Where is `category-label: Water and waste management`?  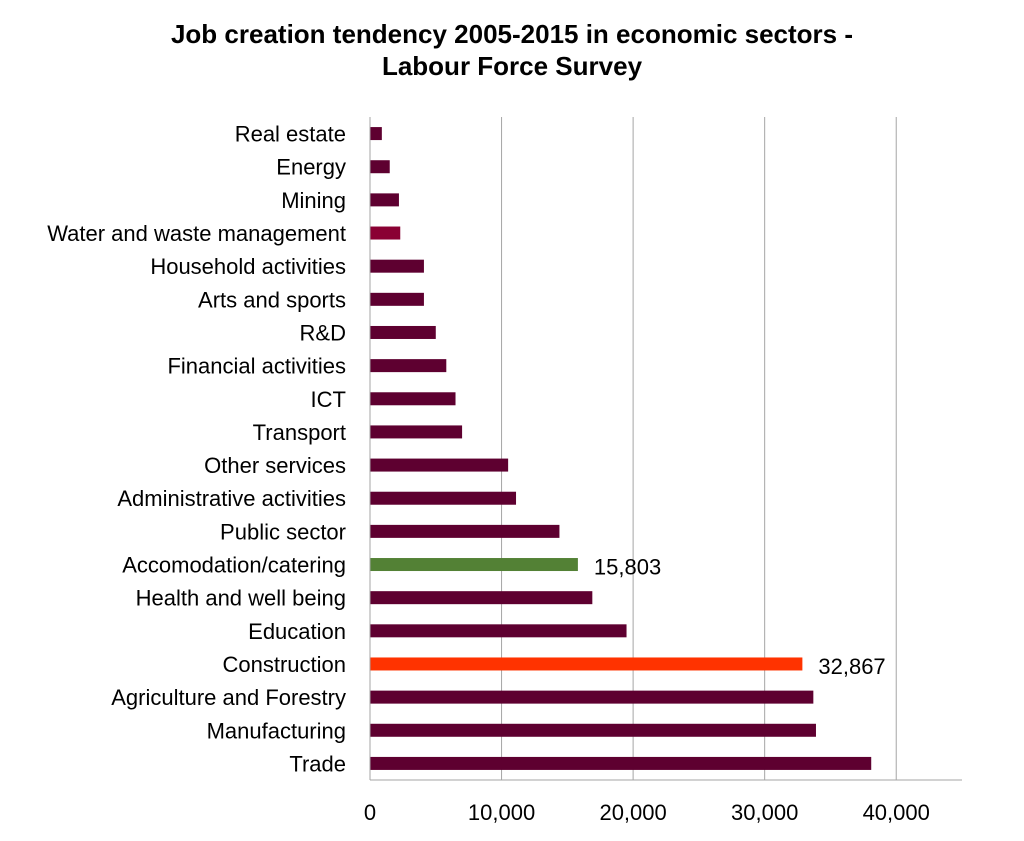 category-label: Water and waste management is located at coordinates (196, 233).